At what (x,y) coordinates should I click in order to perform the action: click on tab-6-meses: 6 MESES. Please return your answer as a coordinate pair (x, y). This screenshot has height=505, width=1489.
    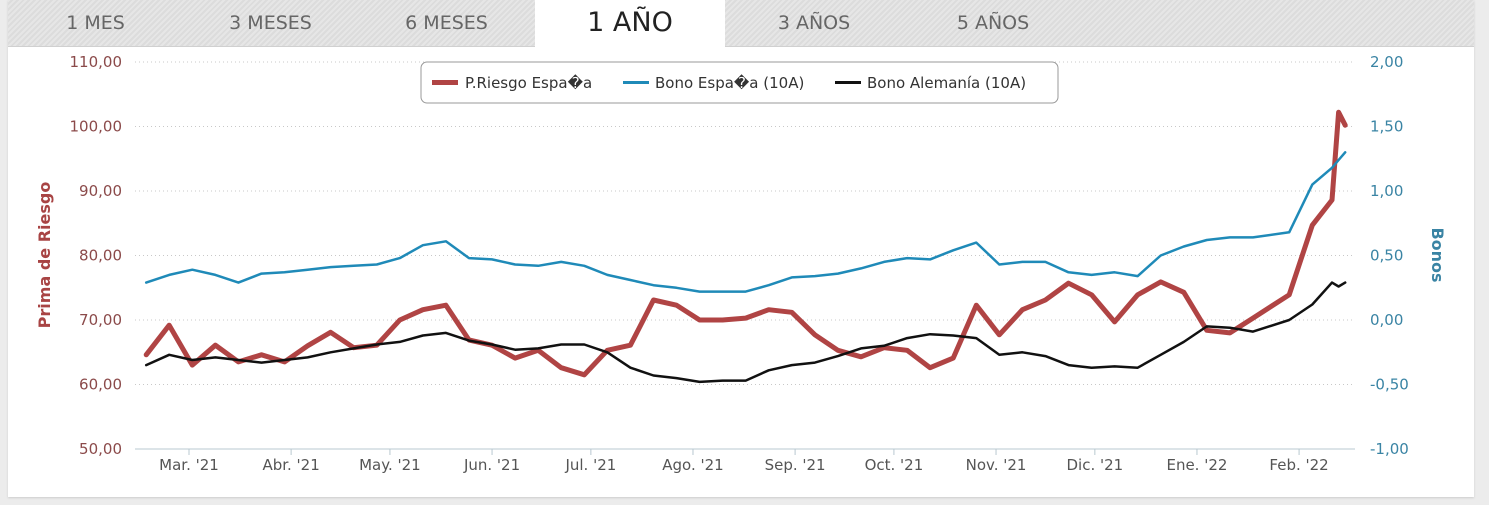
    Looking at the image, I should click on (446, 23).